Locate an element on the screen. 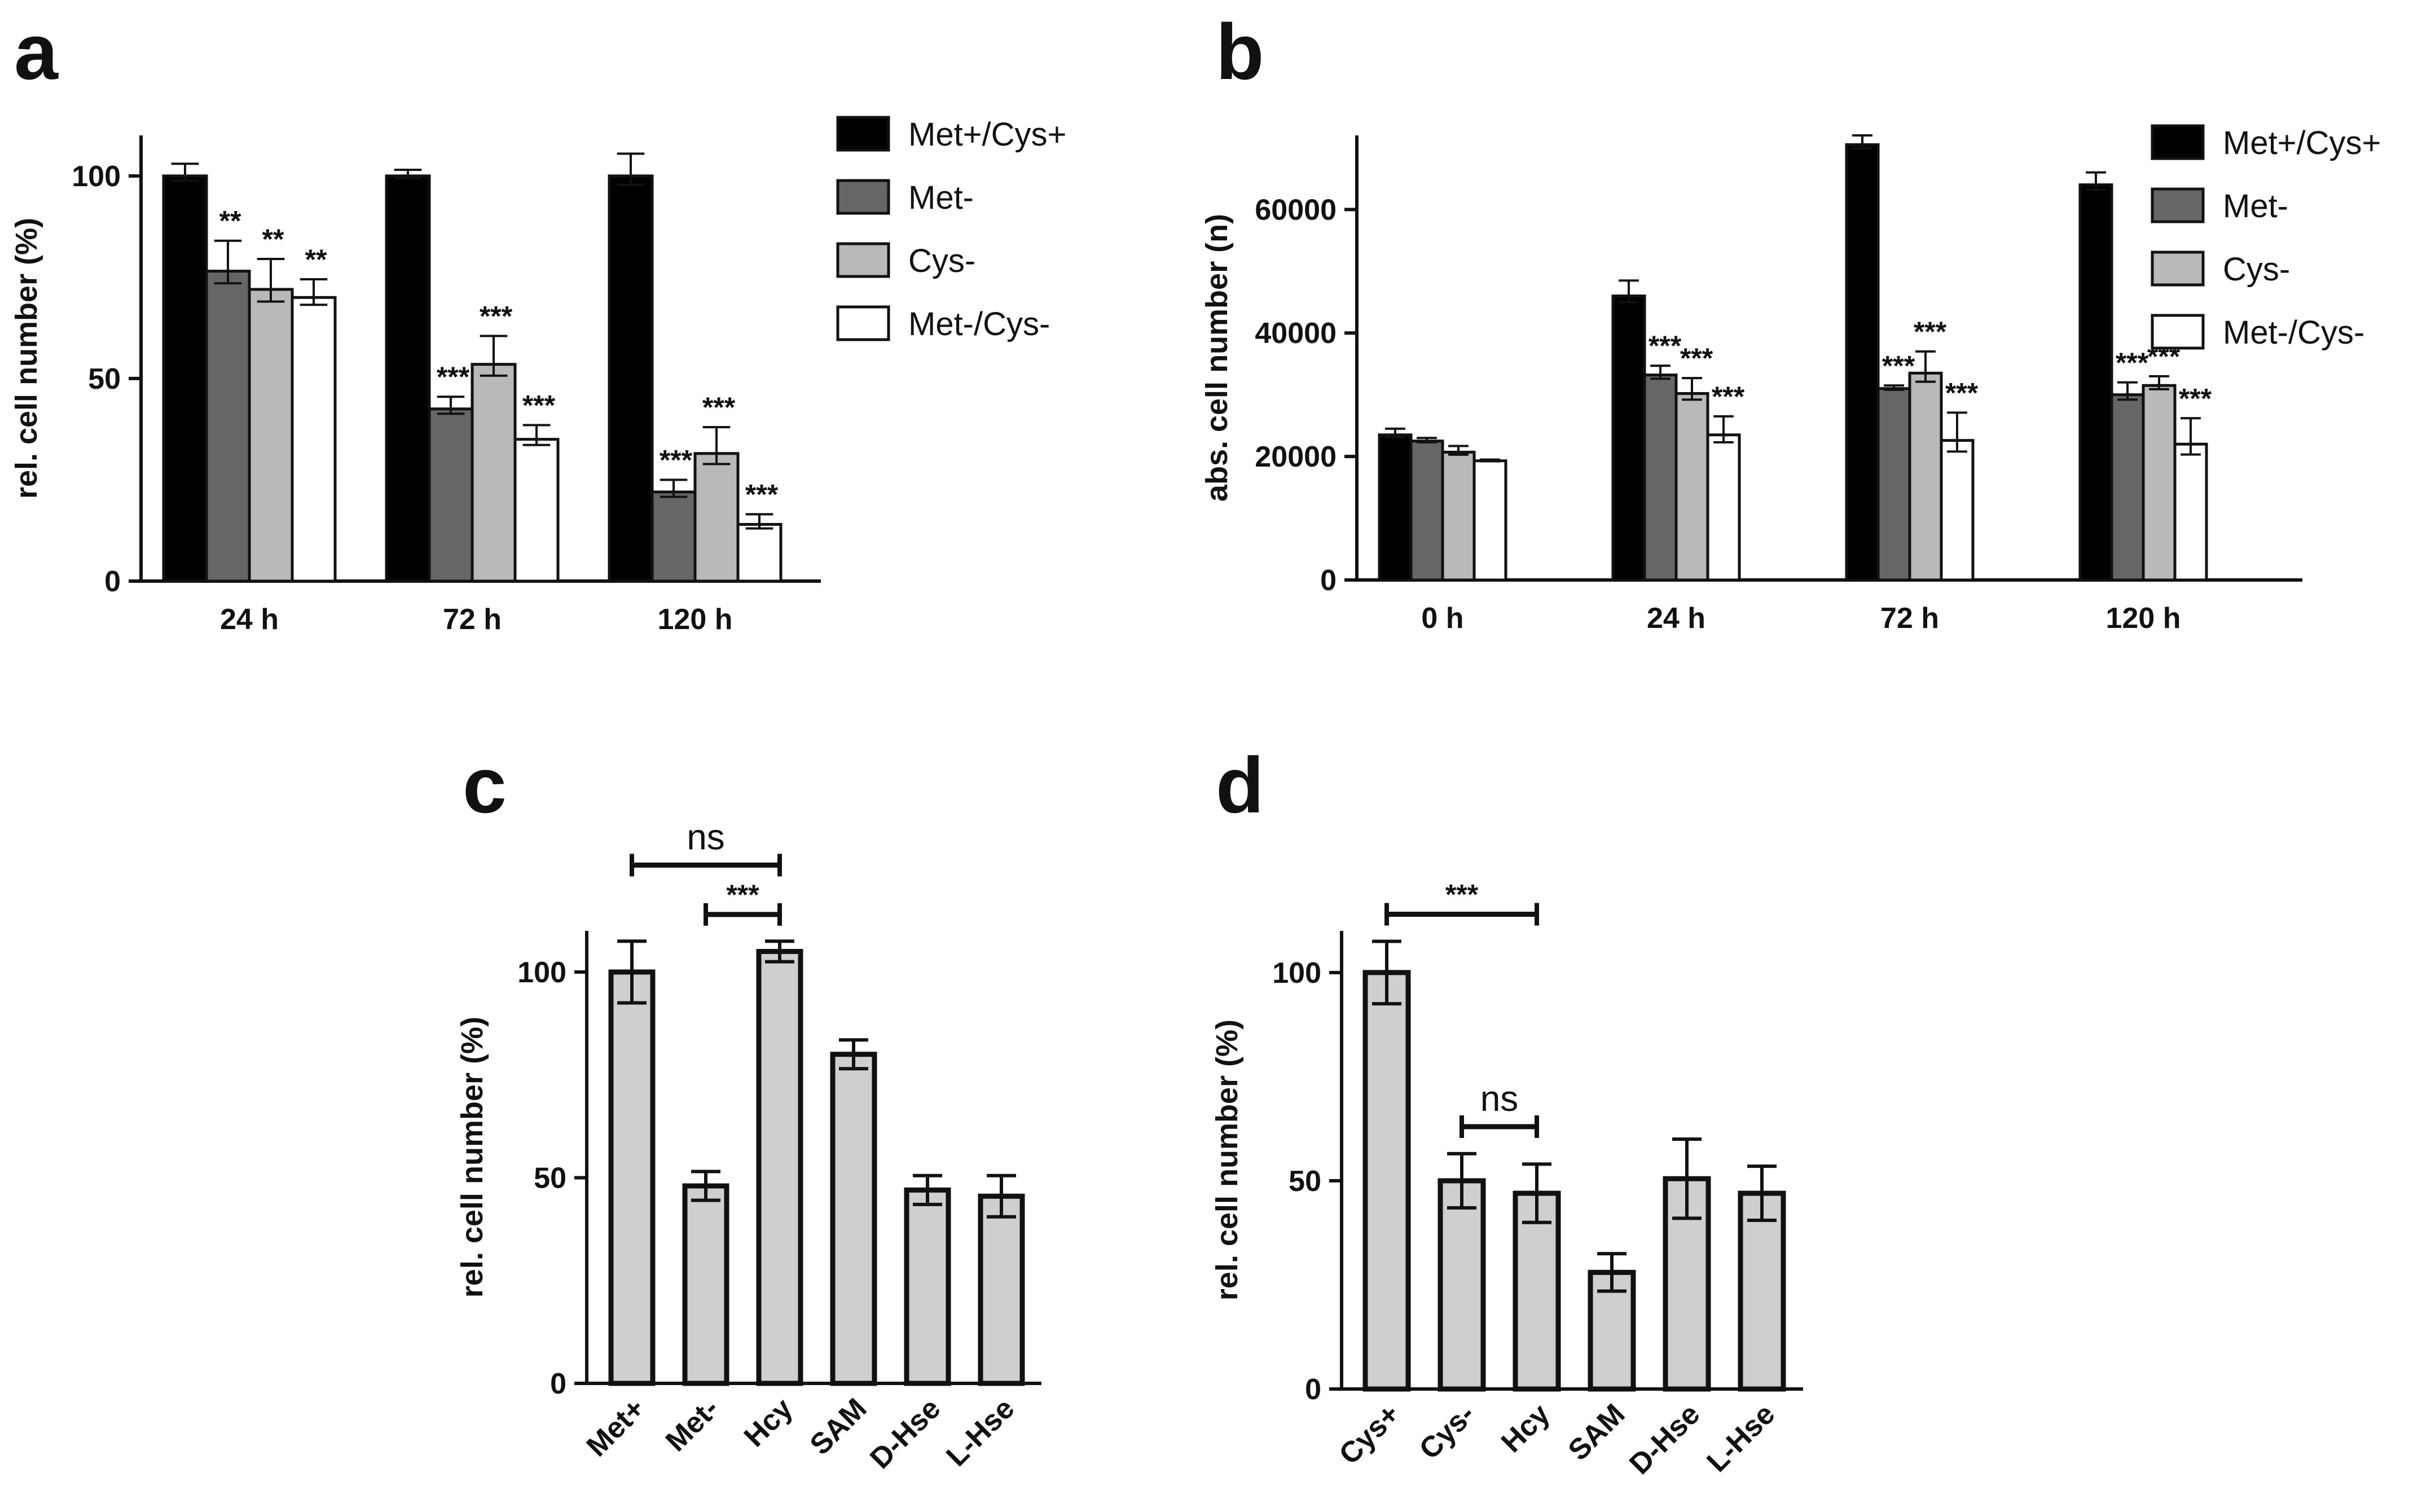  panel-a-x-tick-label: 120 h is located at coordinates (696, 620).